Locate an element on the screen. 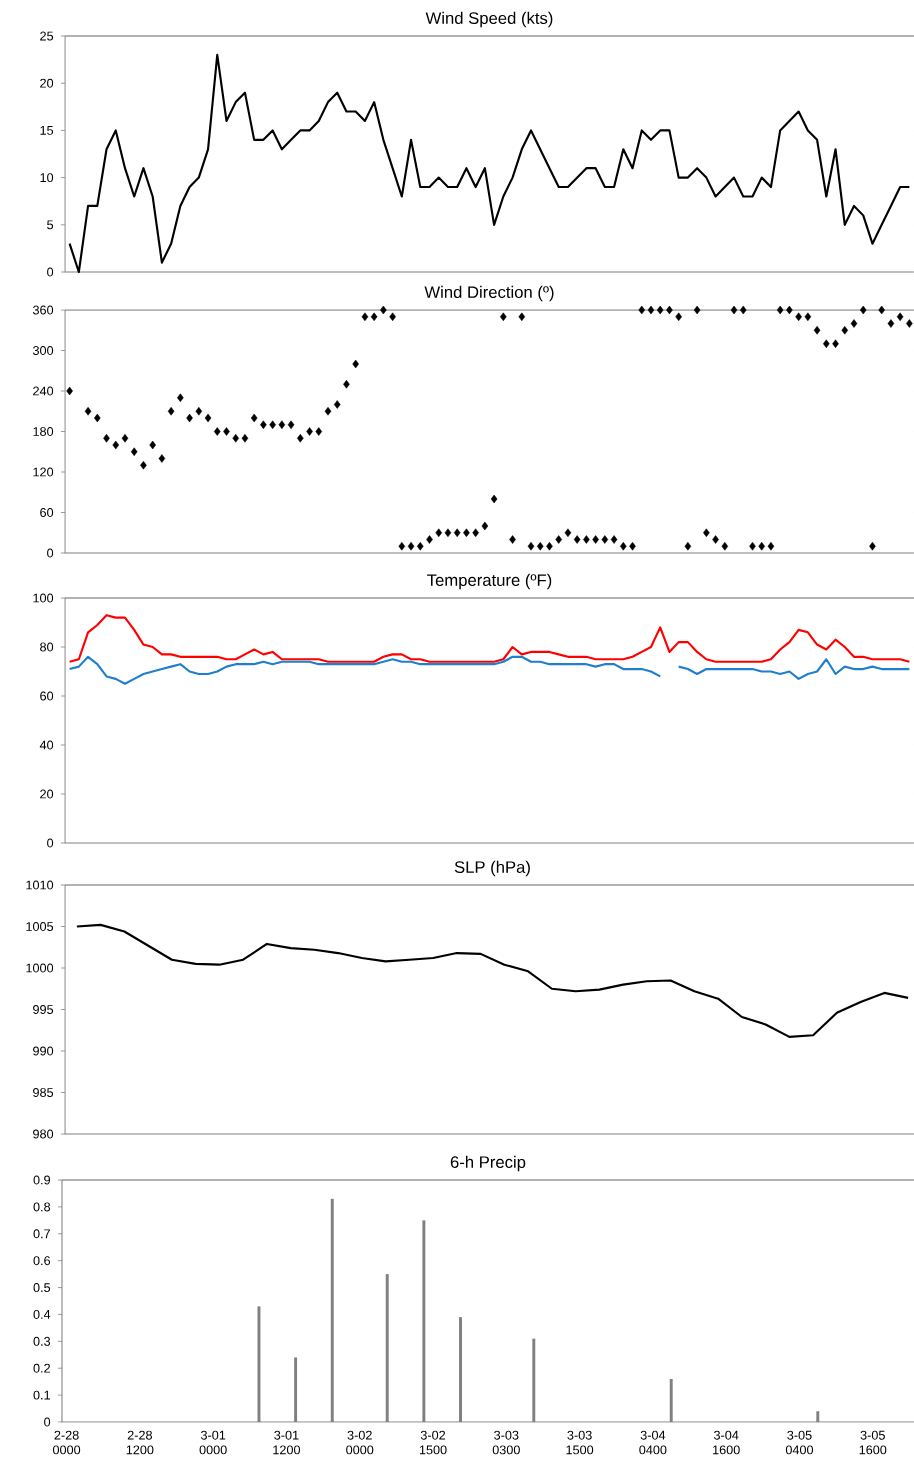  x-tick-label: 3-02 1500 is located at coordinates (433, 1442).